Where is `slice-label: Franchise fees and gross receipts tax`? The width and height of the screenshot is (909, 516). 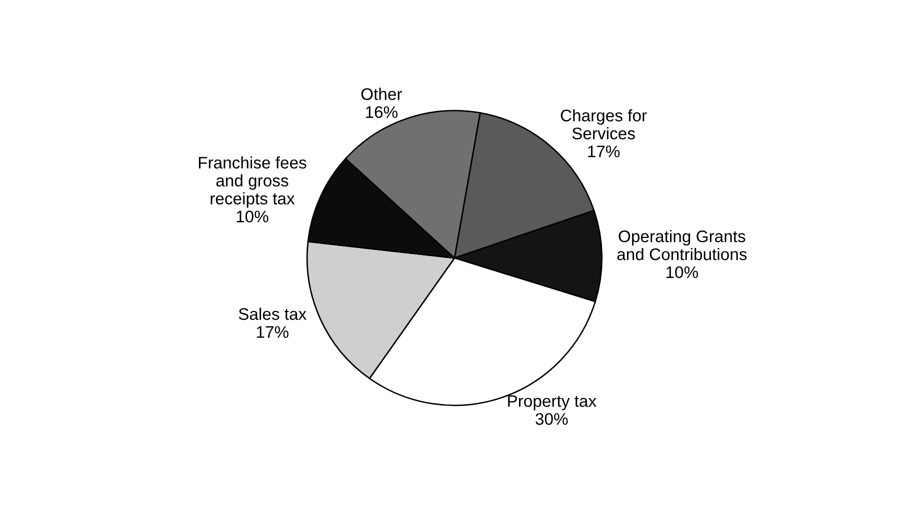
slice-label: Franchise fees and gross receipts tax is located at coordinates (252, 182).